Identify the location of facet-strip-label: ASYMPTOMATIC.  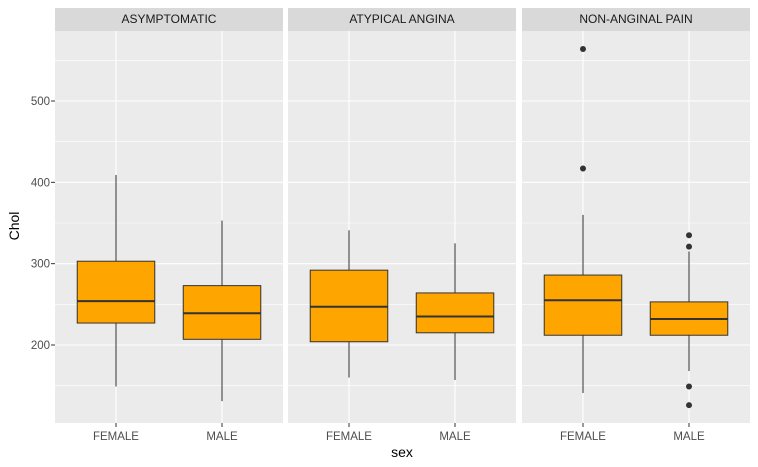
(169, 19).